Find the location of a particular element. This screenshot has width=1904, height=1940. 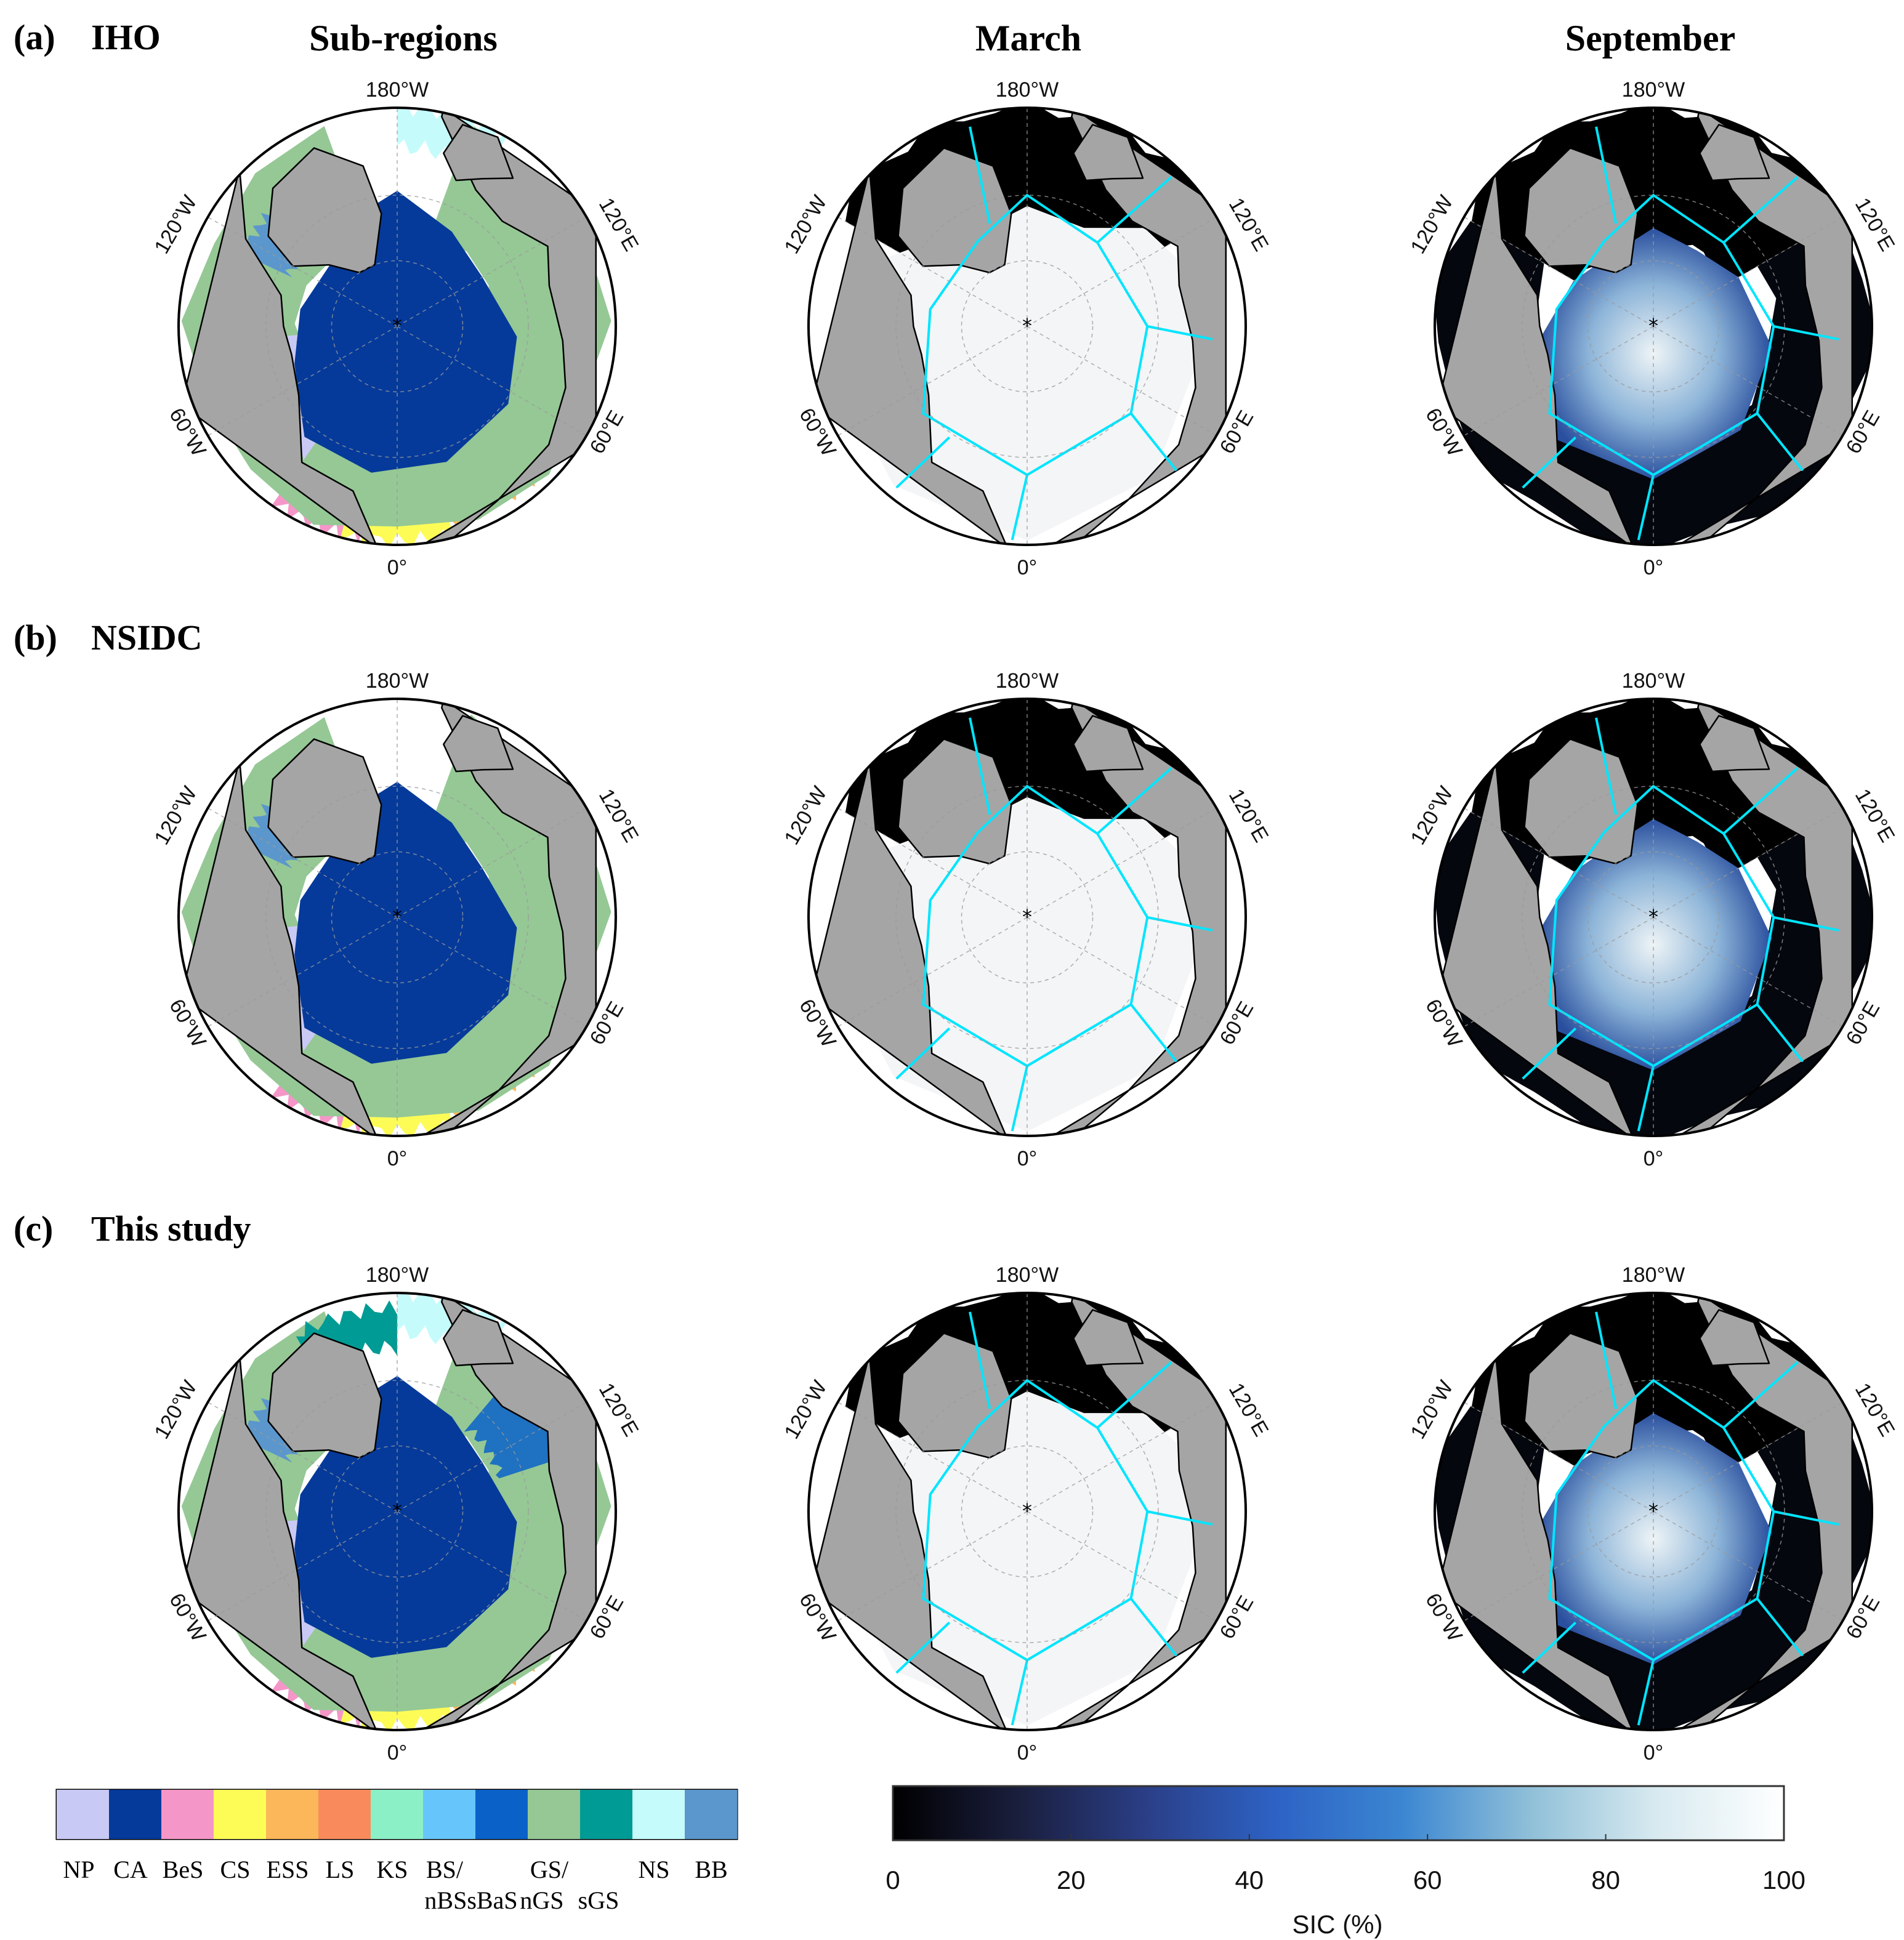

legend-swatch-sgs is located at coordinates (606, 1814).